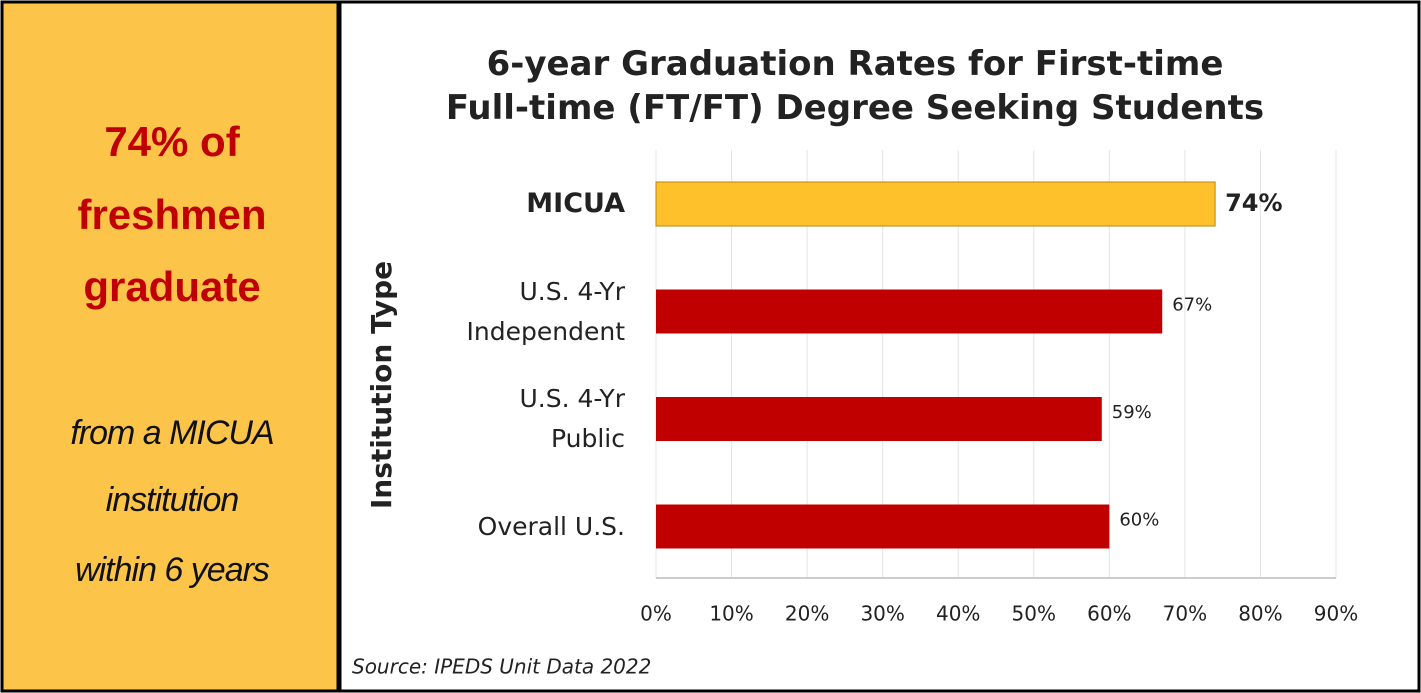 The height and width of the screenshot is (693, 1421). What do you see at coordinates (572, 418) in the screenshot?
I see `y-tick-label: U.S. 4-Yr Public` at bounding box center [572, 418].